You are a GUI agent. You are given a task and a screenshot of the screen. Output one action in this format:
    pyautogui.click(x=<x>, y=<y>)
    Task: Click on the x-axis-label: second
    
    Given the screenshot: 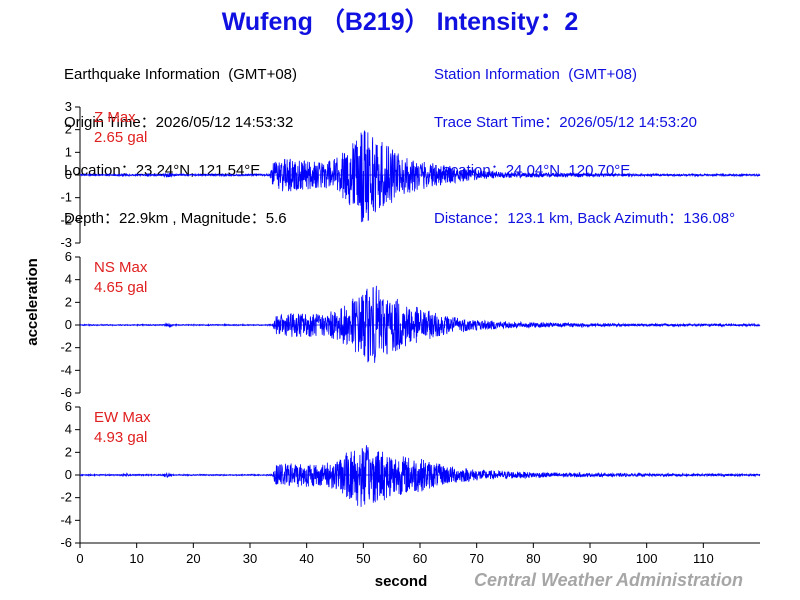 What is the action you would take?
    pyautogui.click(x=401, y=581)
    